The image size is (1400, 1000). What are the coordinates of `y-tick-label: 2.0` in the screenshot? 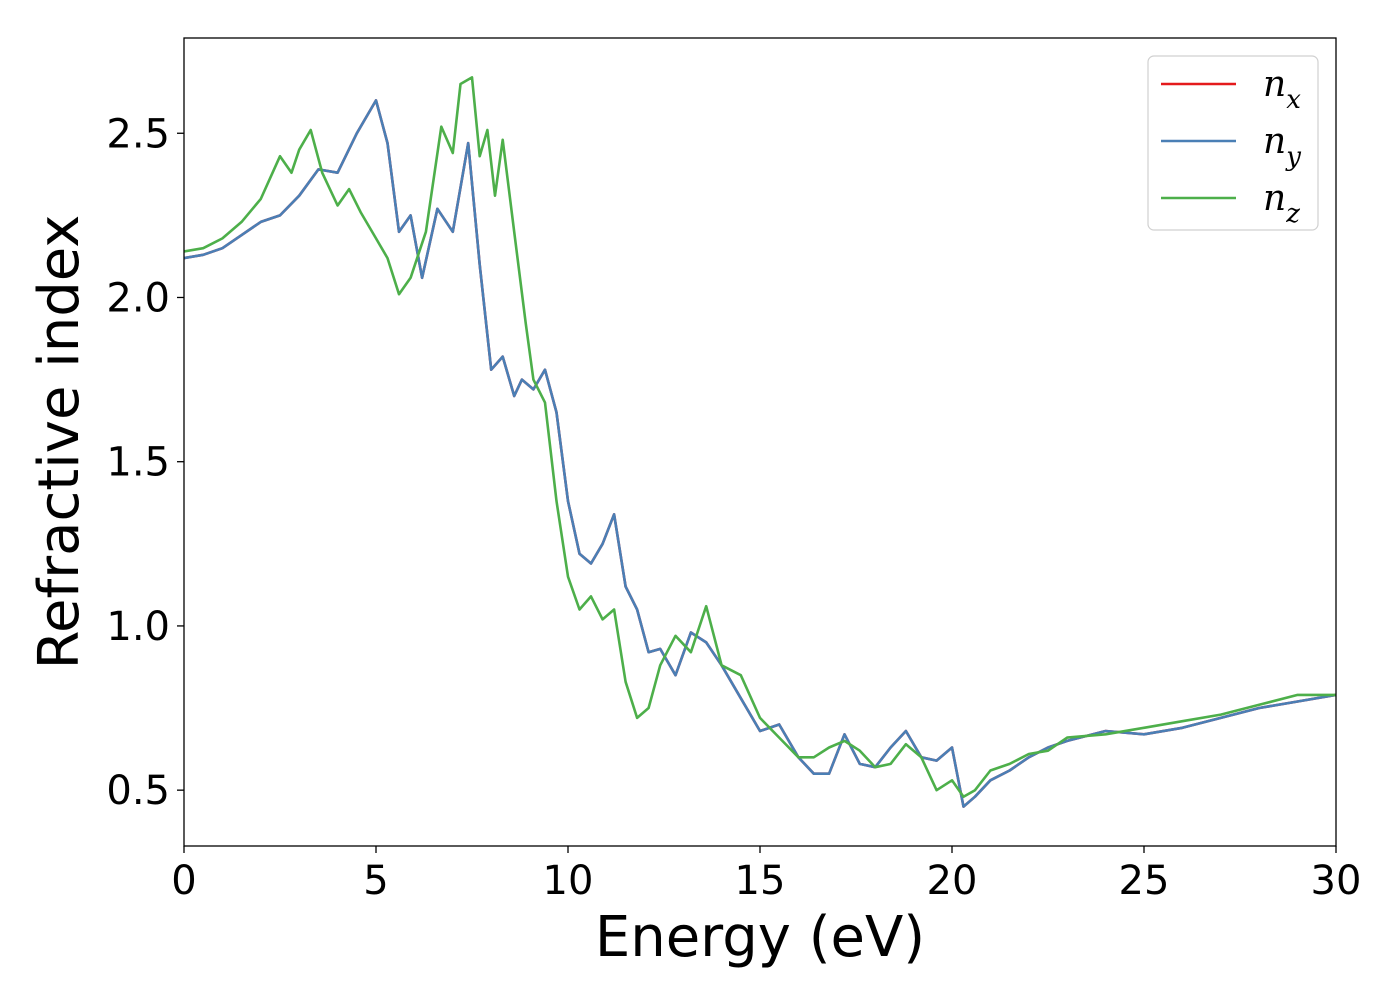 It's located at (138, 298).